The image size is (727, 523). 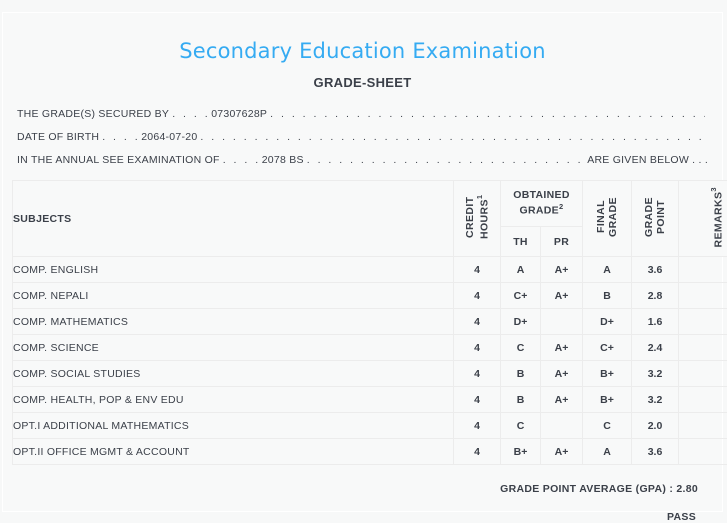 I want to click on final-grade-value: C+, so click(x=607, y=348).